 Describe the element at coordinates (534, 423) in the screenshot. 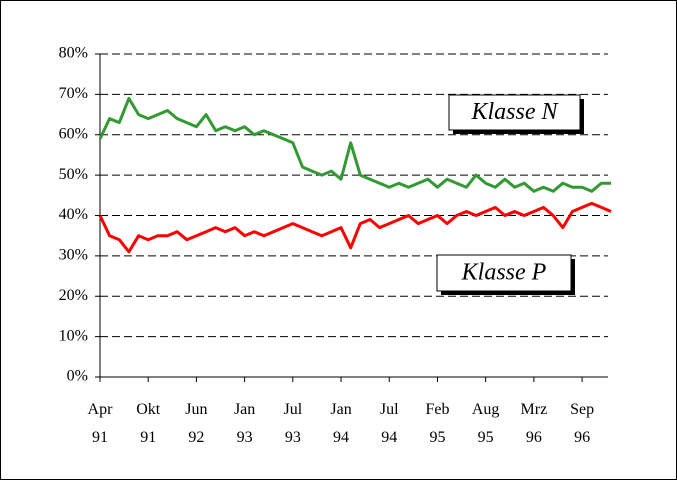

I see `x-tick-label: Mrz 96` at that location.